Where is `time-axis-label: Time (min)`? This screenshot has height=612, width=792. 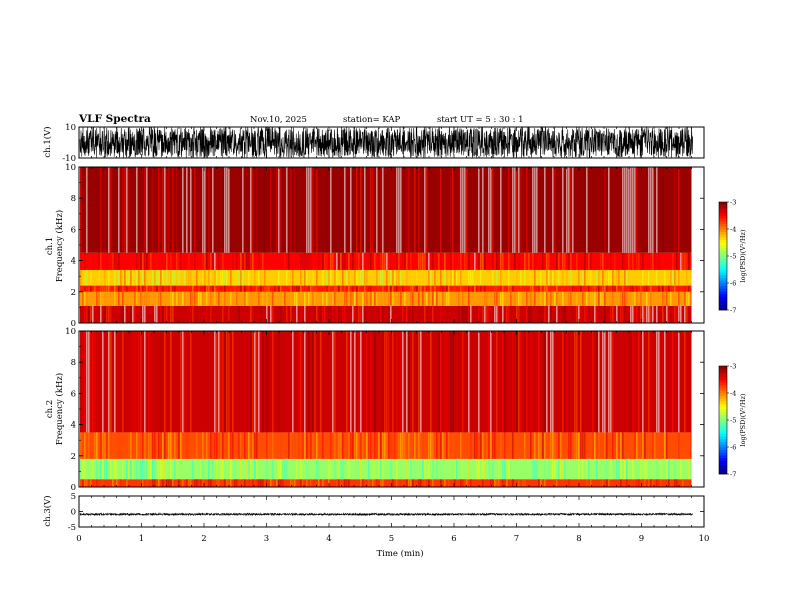
time-axis-label: Time (min) is located at coordinates (399, 553).